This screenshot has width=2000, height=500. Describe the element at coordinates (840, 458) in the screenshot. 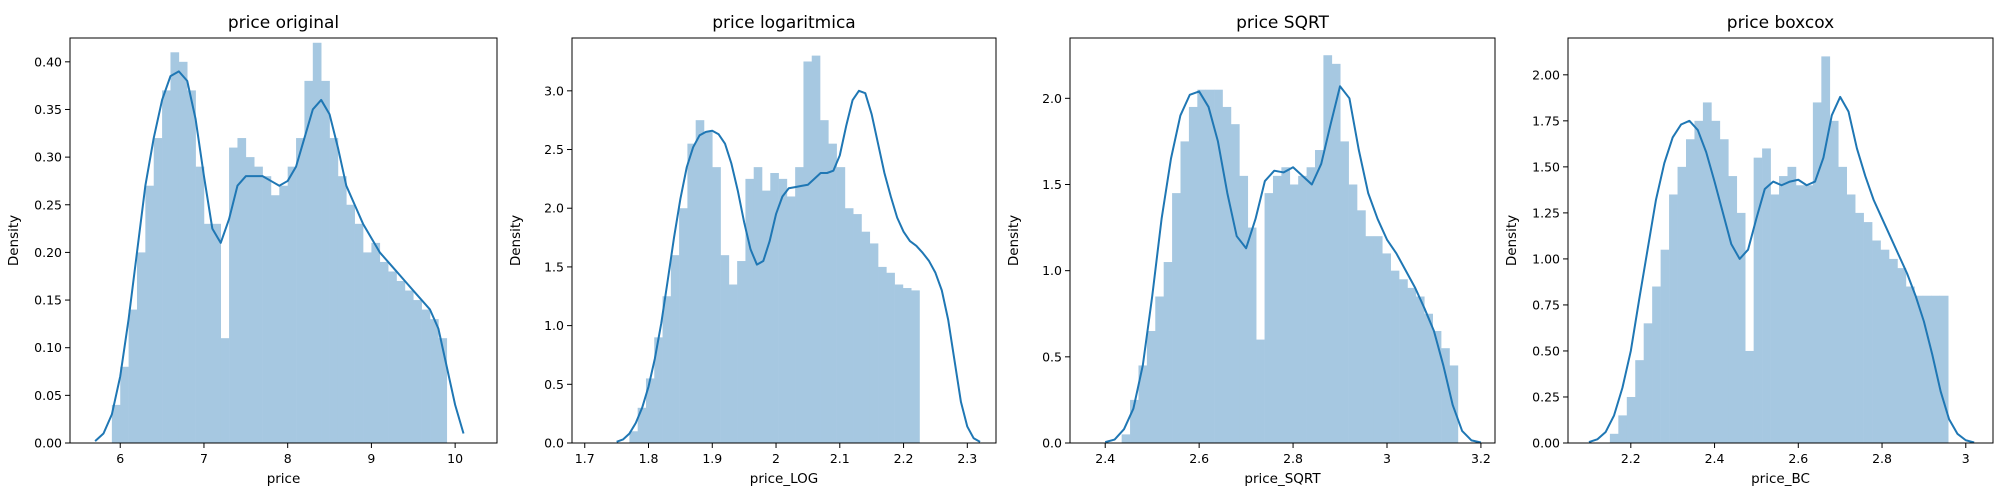

I see `x-tick-label: 2.1` at that location.